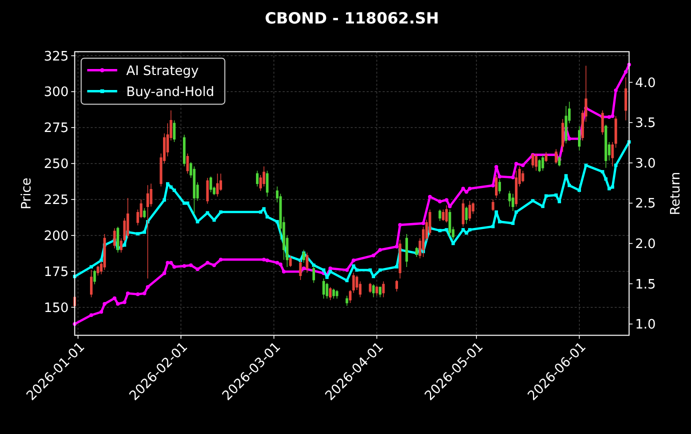  I want to click on legend-label: Buy-and-Hold, so click(170, 92).